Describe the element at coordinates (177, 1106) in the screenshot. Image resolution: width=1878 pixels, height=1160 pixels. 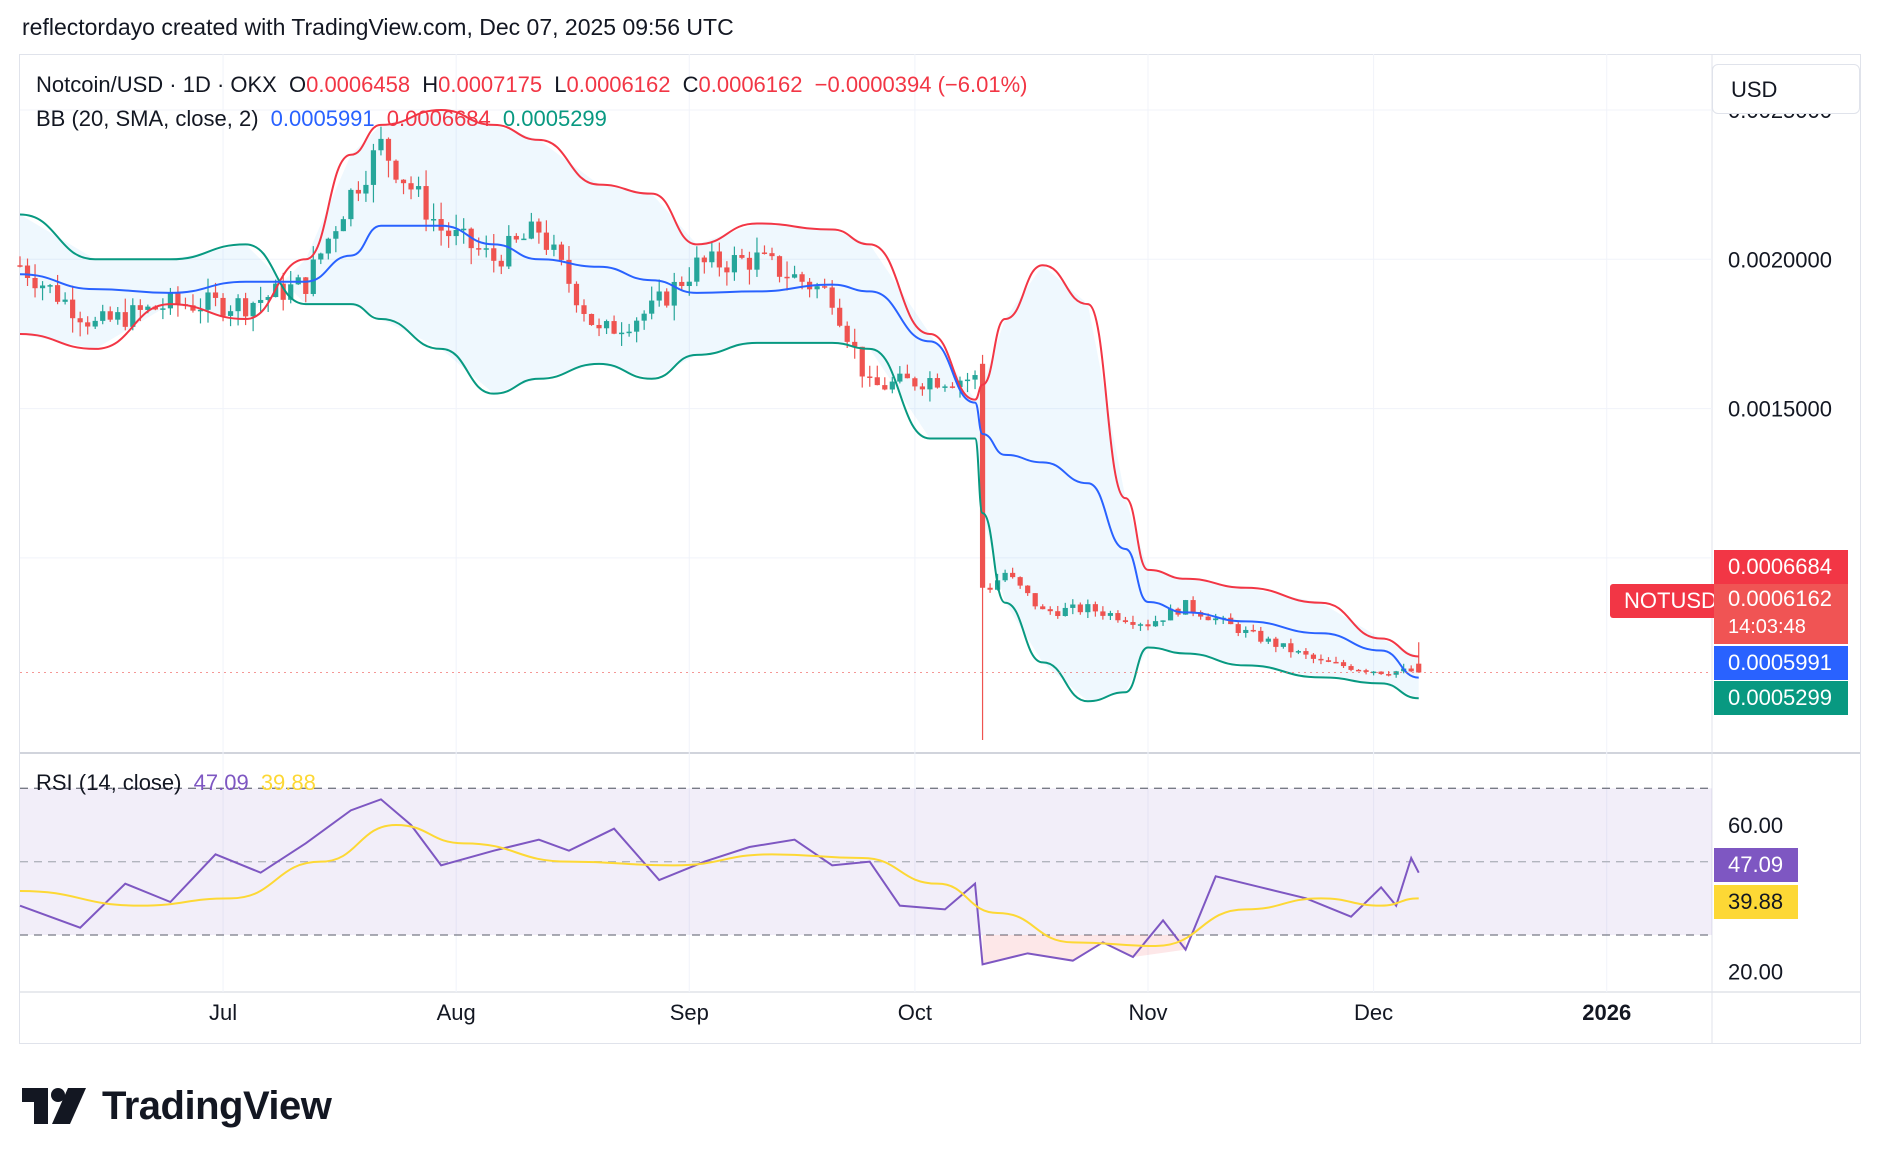
I see `tradingview-logo: TradingView` at that location.